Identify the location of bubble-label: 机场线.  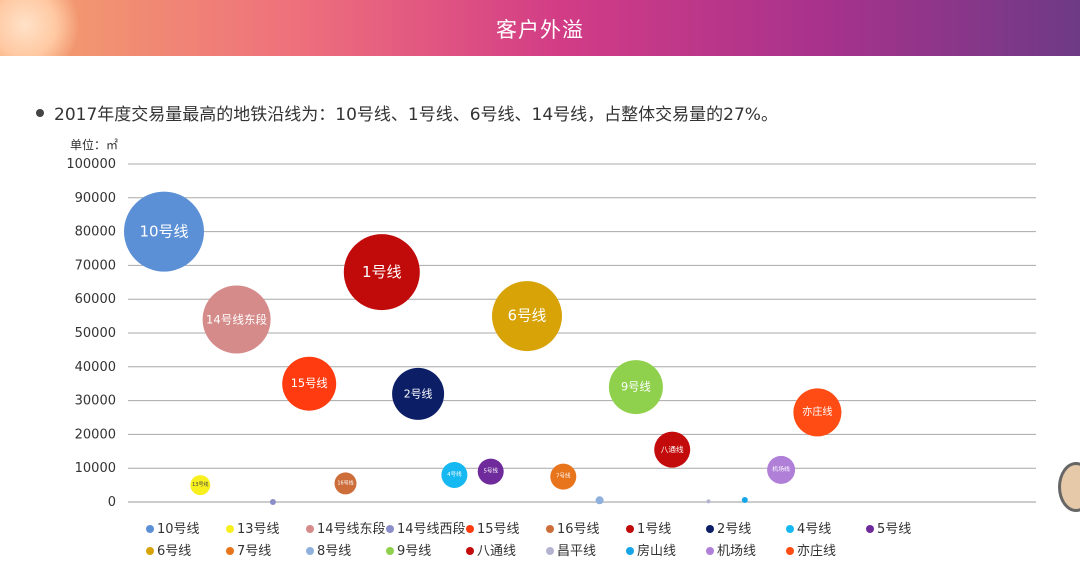
(781, 469).